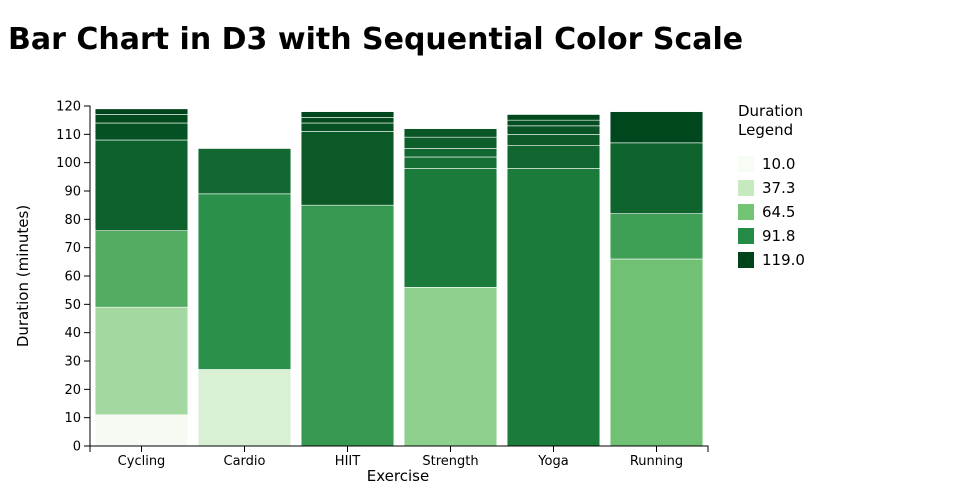 The image size is (960, 500). Describe the element at coordinates (552, 461) in the screenshot. I see `x-tick-label-yoga: Yoga` at that location.